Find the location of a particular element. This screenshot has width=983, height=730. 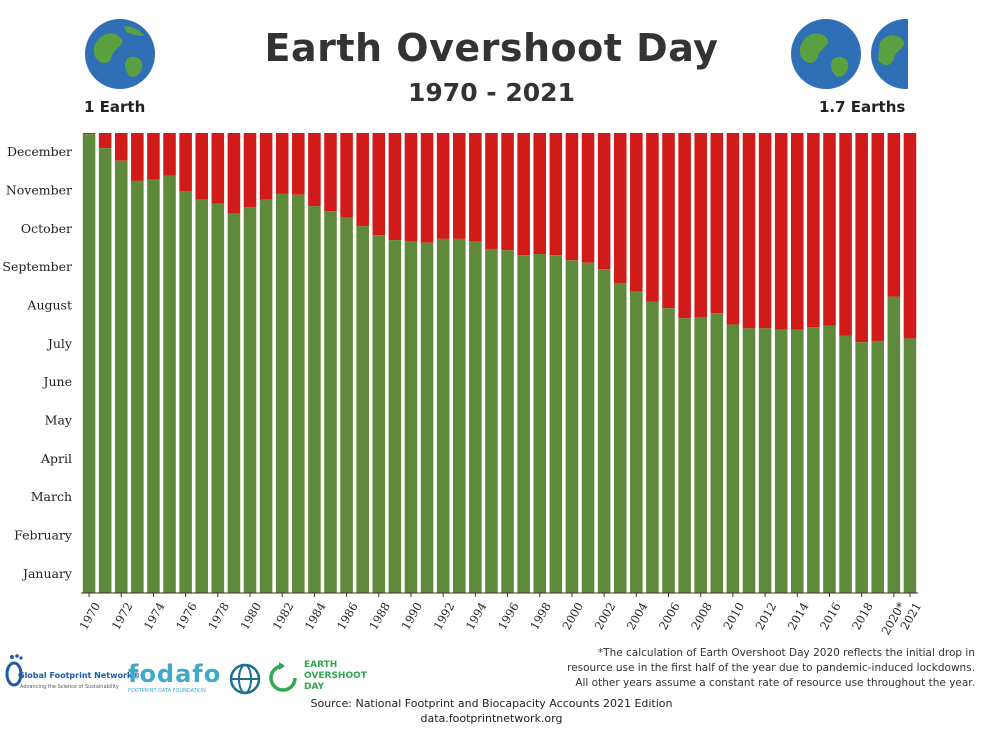

y-tick-label: March is located at coordinates (51, 496).